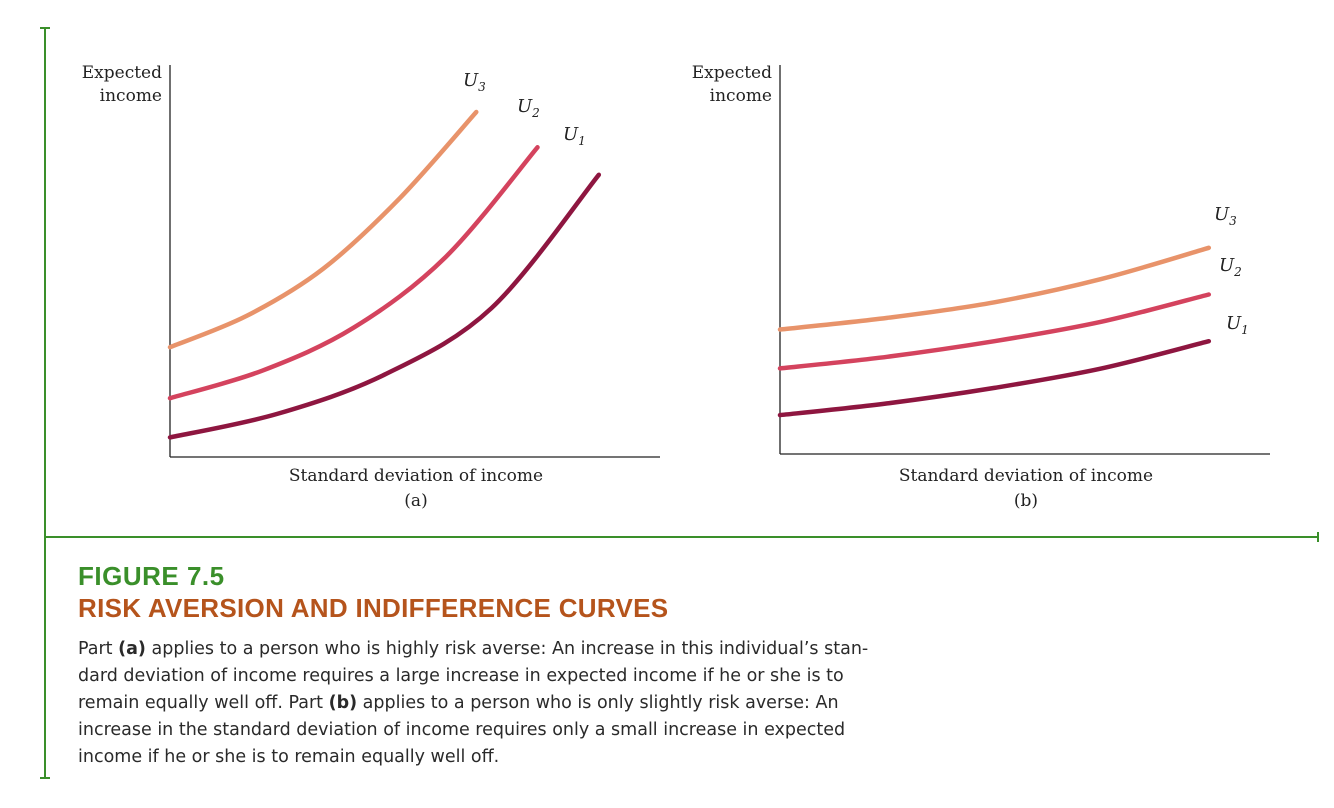 This screenshot has height=808, width=1334. I want to click on panel-a-curves, so click(384, 274).